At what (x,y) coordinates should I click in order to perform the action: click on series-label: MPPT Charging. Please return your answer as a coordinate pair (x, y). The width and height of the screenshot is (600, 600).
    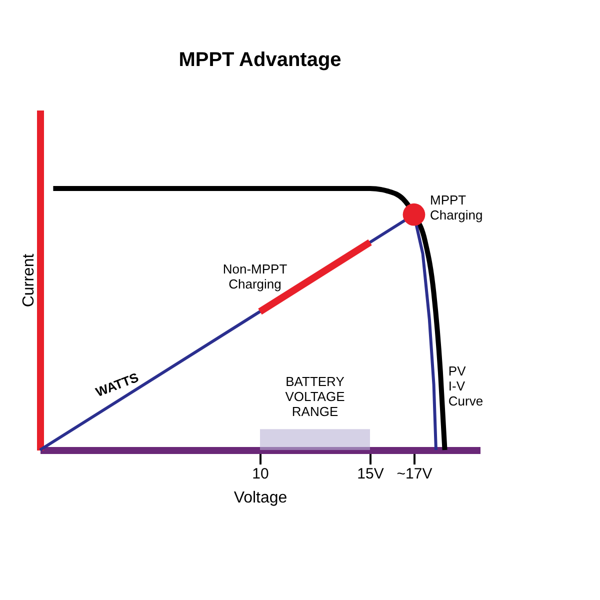
    Looking at the image, I should click on (456, 207).